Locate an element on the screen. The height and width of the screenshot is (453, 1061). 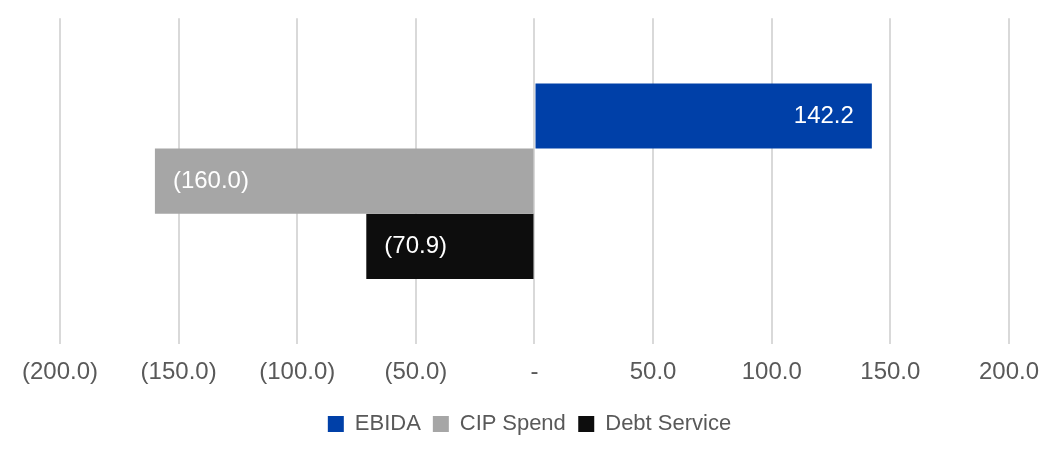
x-tick-label: (200.0) is located at coordinates (60, 371).